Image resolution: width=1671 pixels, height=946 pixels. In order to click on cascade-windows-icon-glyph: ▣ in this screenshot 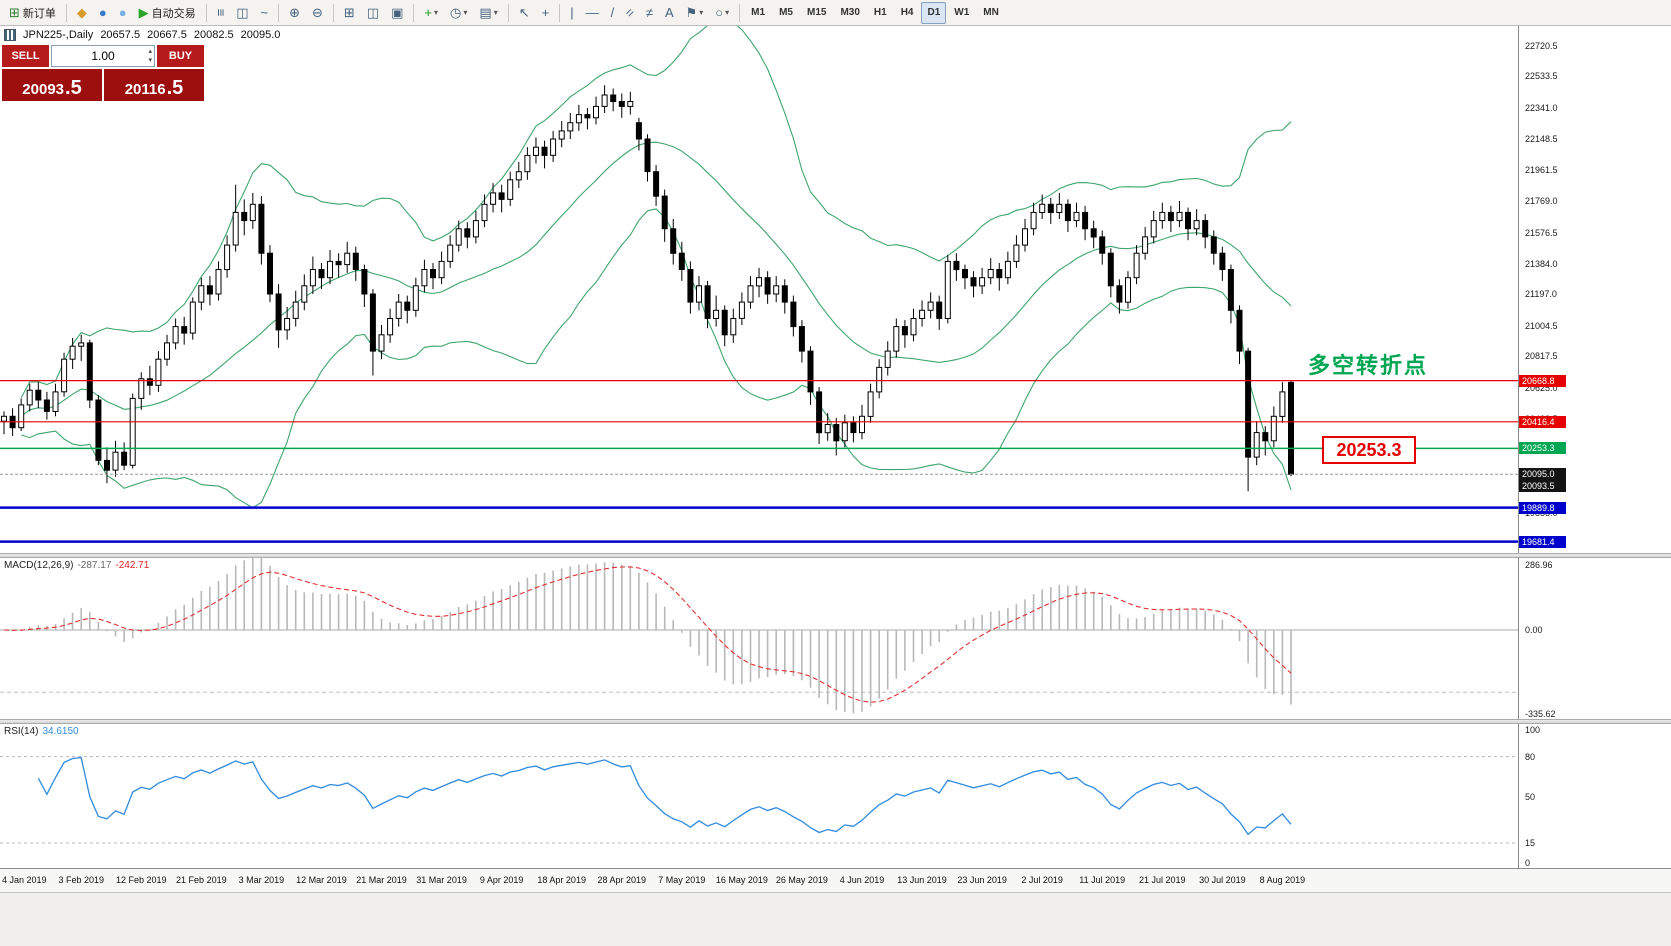, I will do `click(397, 12)`.